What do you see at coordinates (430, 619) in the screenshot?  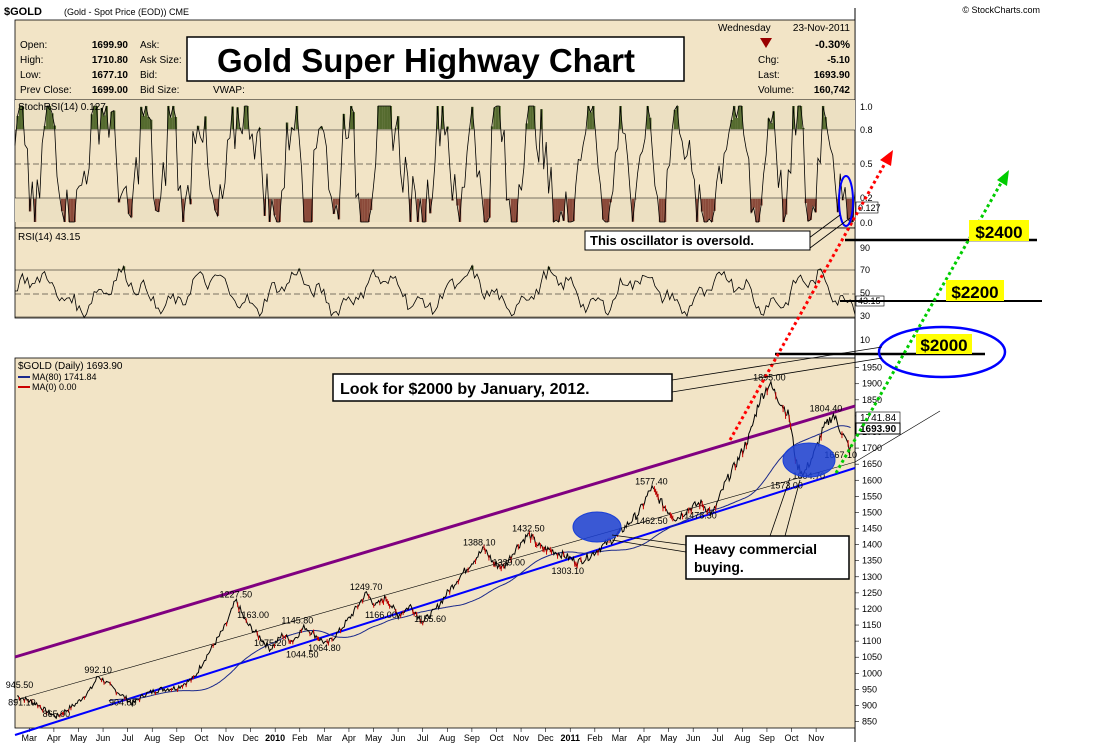 I see `price-annotation-label: 1155.60` at bounding box center [430, 619].